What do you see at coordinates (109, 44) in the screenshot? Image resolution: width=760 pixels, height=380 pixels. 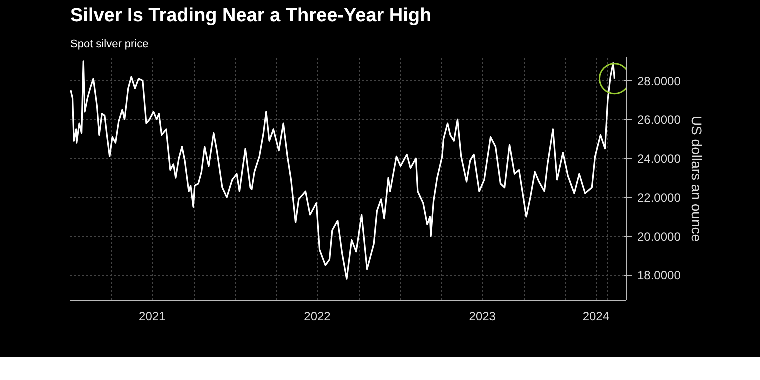 I see `series-label: Spot silver price` at bounding box center [109, 44].